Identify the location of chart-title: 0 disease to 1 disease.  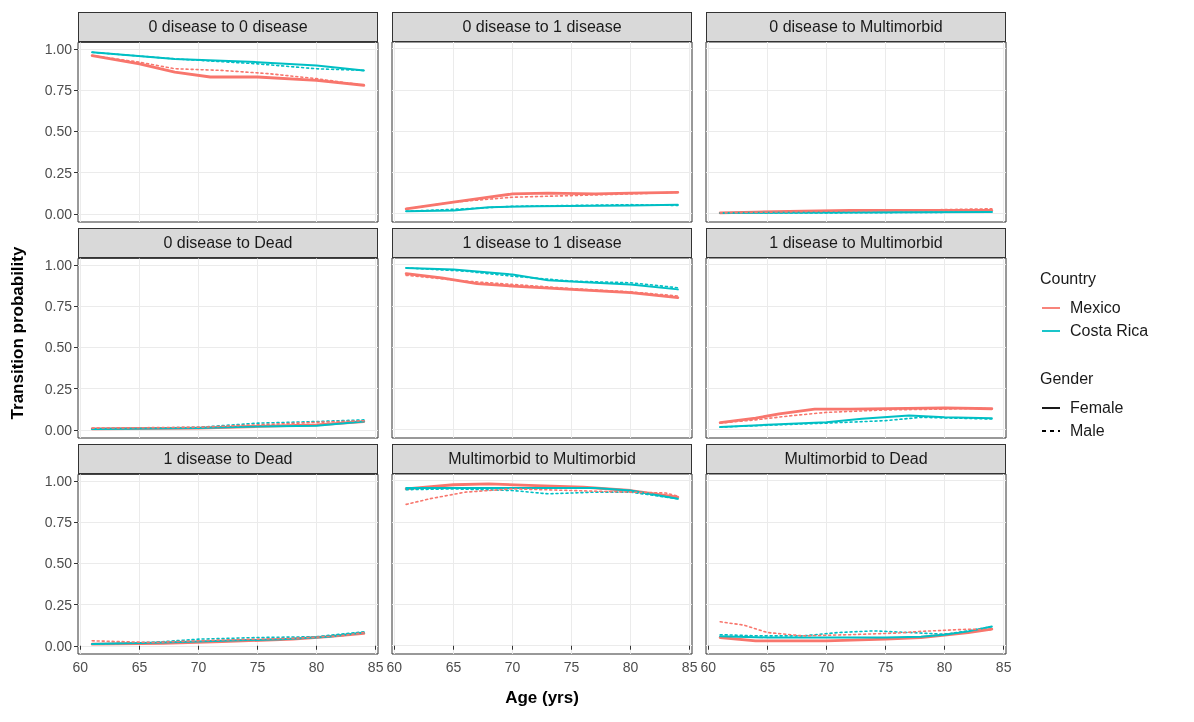
(542, 27).